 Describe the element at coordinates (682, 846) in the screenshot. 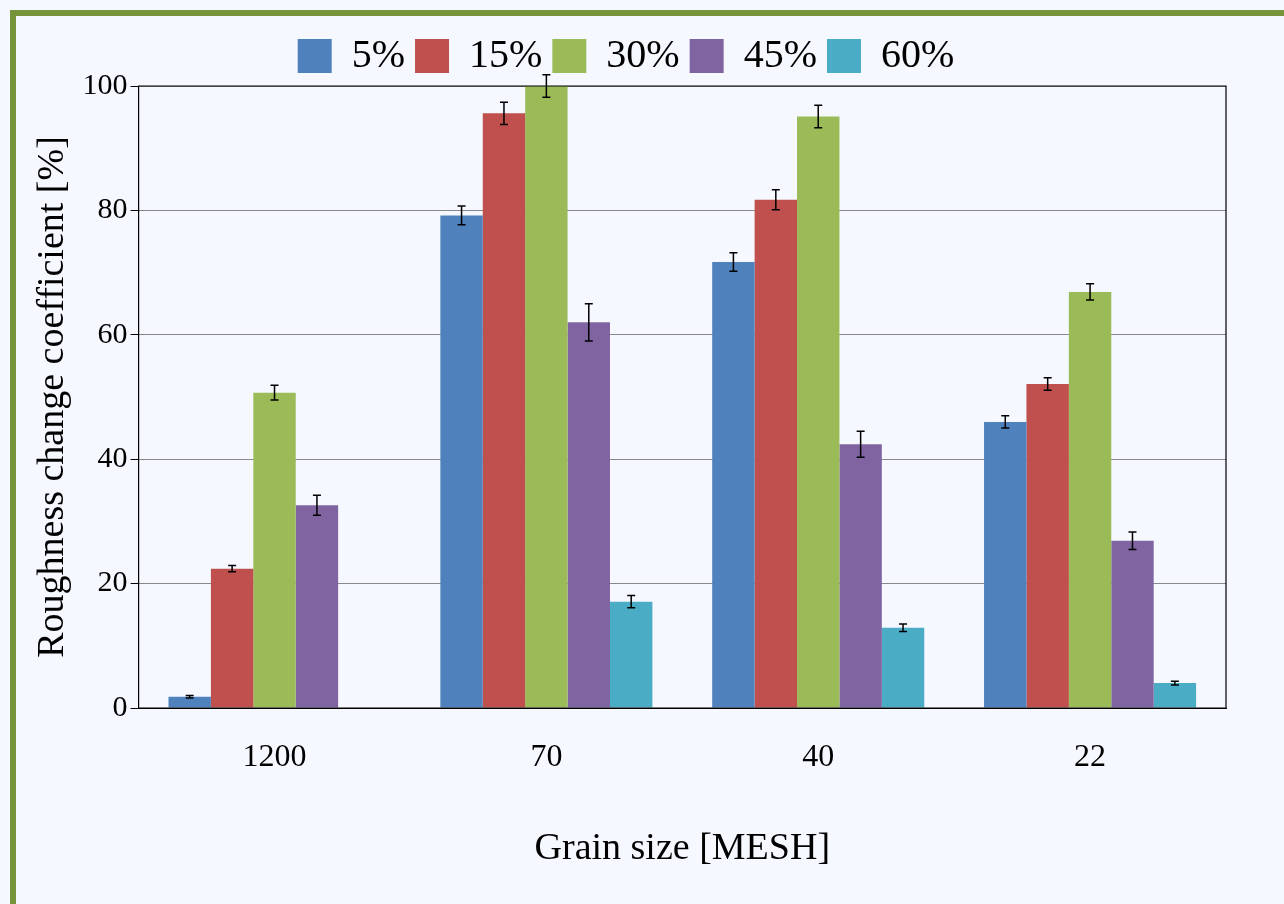

I see `x-axis-title: Grain size [MESH]` at that location.